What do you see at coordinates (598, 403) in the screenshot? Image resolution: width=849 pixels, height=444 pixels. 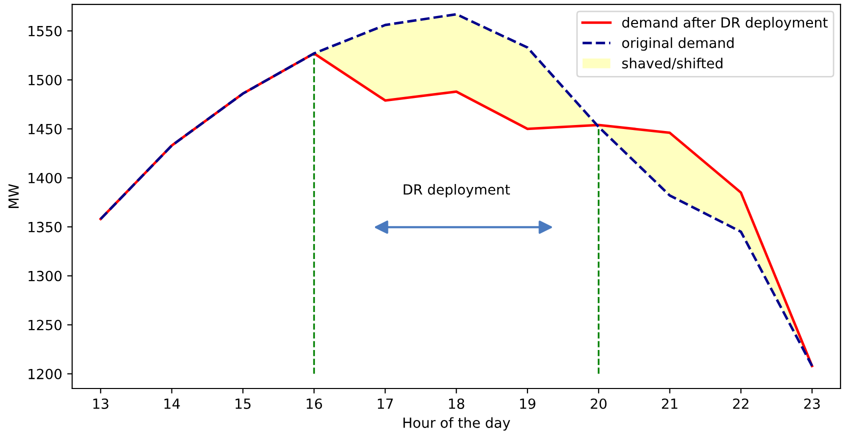 I see `x-tick-label: 20` at bounding box center [598, 403].